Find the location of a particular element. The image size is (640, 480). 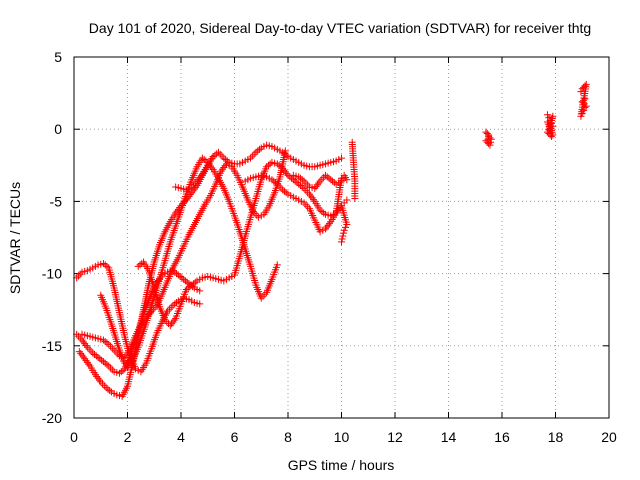

x-tick-label: 0 is located at coordinates (74, 437).